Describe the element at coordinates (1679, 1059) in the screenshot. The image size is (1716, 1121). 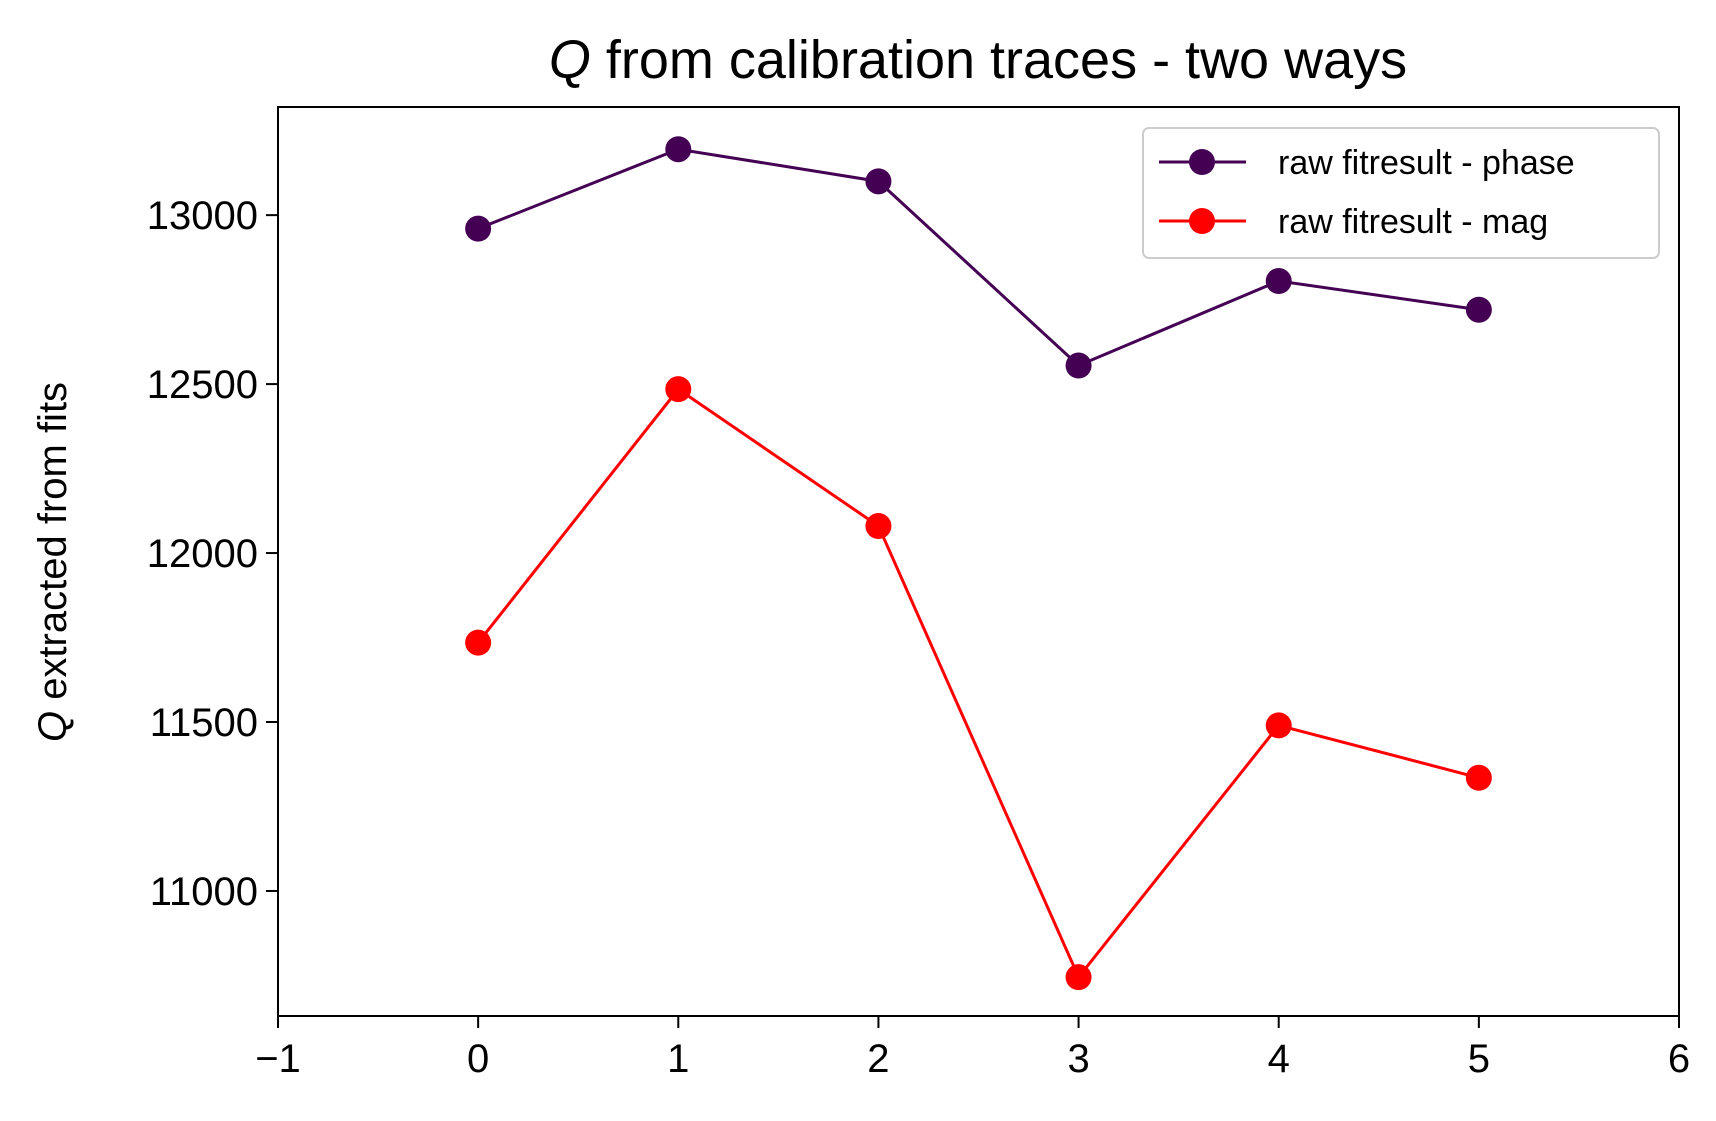
I see `x-tick-label: 6` at that location.